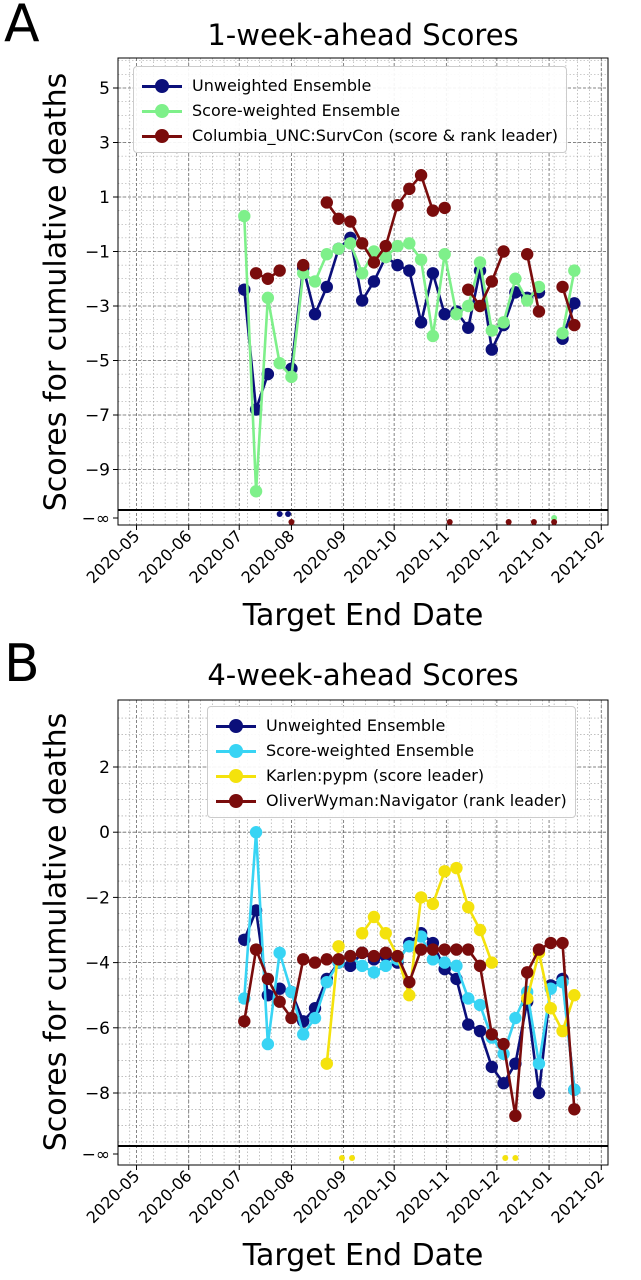 This screenshot has width=641, height=1280. What do you see at coordinates (104, 144) in the screenshot?
I see `y-tick-label: 3` at bounding box center [104, 144].